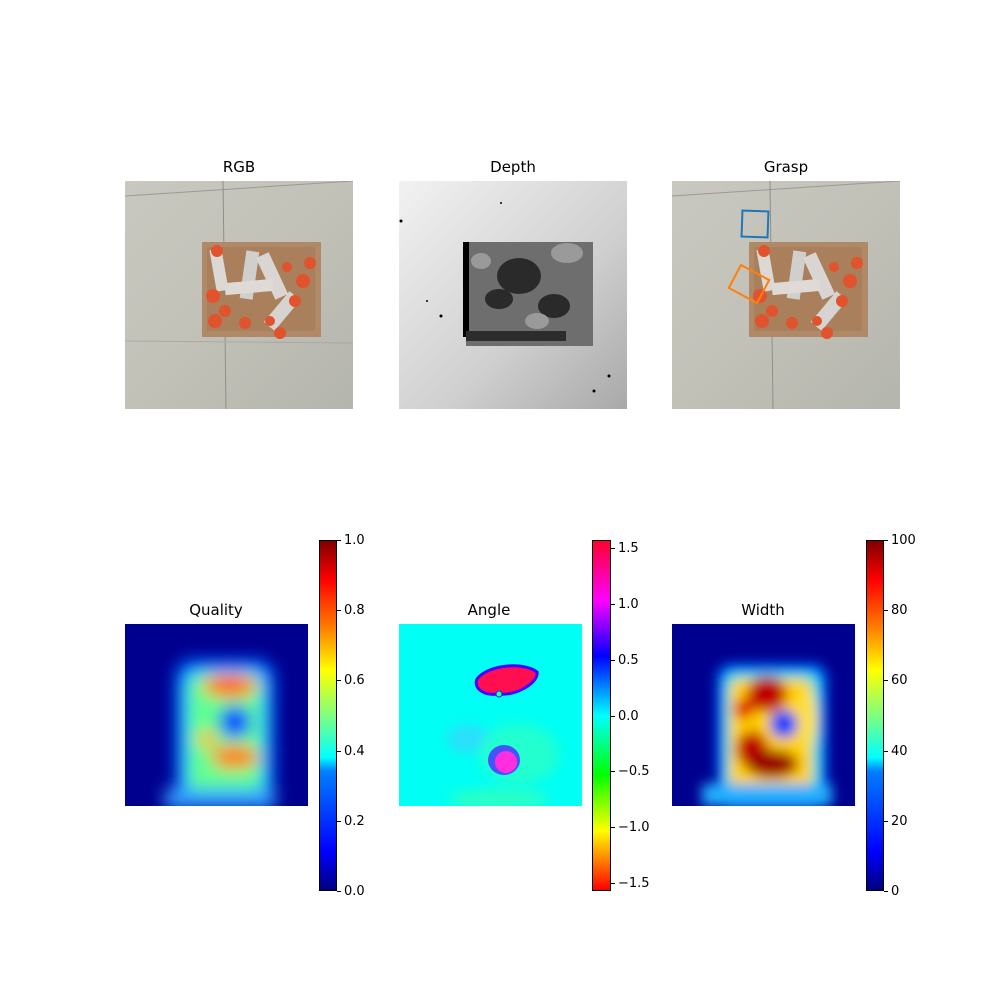 The width and height of the screenshot is (1000, 1000). I want to click on angle-title: Angle, so click(489, 610).